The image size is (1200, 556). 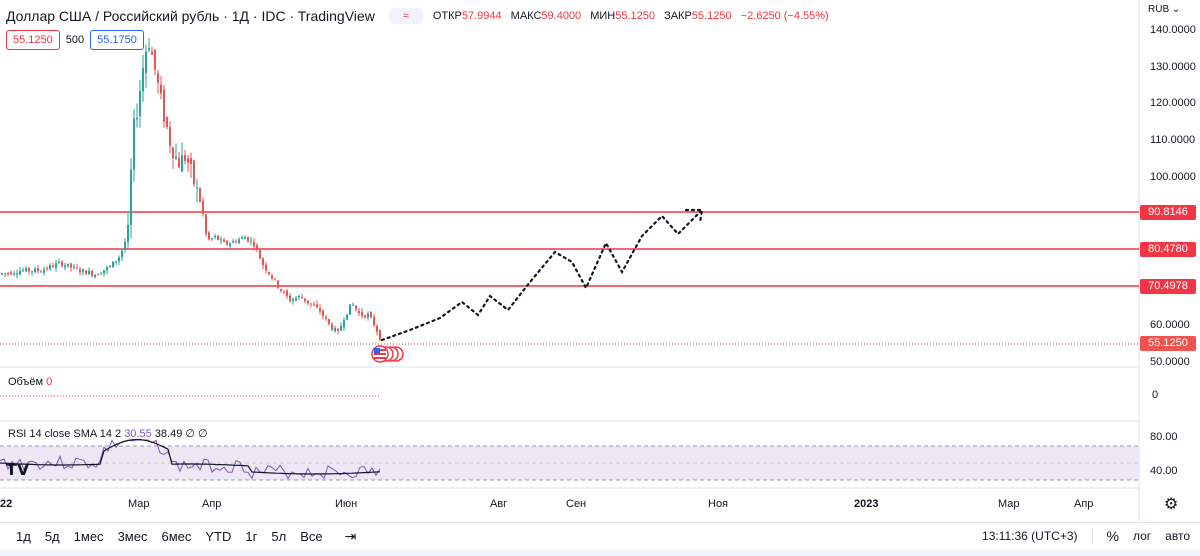 What do you see at coordinates (23, 536) in the screenshot?
I see `range-button-1d: 1д` at bounding box center [23, 536].